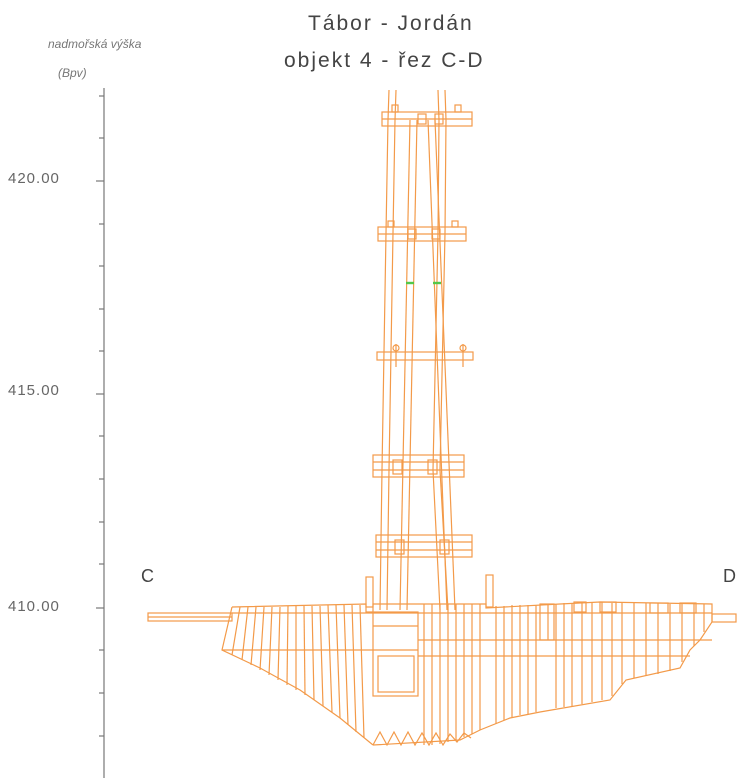 The width and height of the screenshot is (742, 778). What do you see at coordinates (724, 618) in the screenshot?
I see `right-beam` at bounding box center [724, 618].